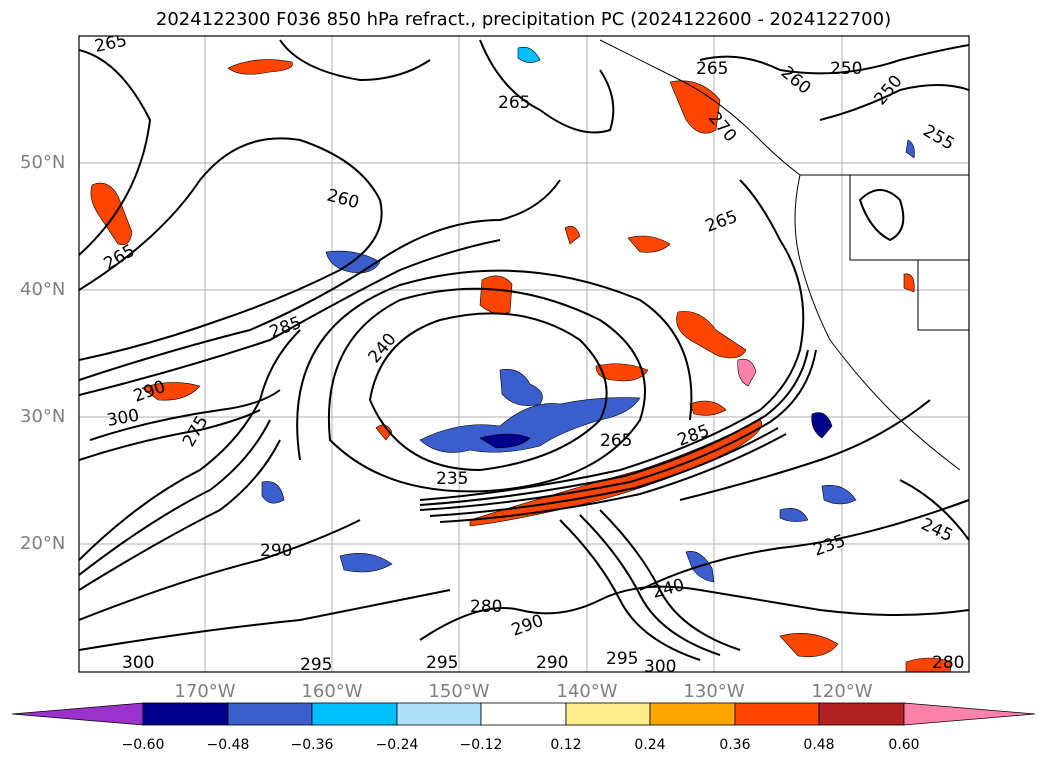 The height and width of the screenshot is (765, 1047). I want to click on colorbar-extend-high, so click(969, 714).